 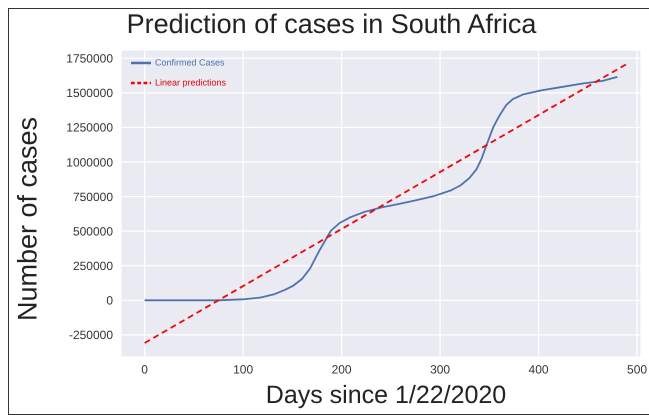 I want to click on legend-label: Linear predictions, so click(x=190, y=82).